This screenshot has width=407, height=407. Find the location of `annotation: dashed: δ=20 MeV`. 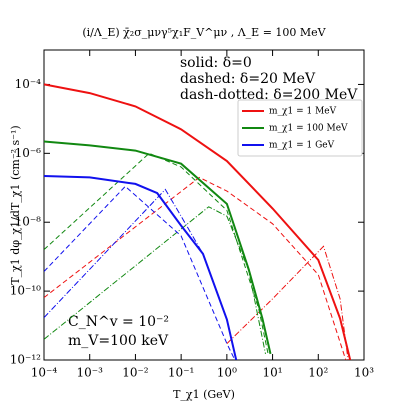

annotation: dashed: δ=20 MeV is located at coordinates (248, 79).